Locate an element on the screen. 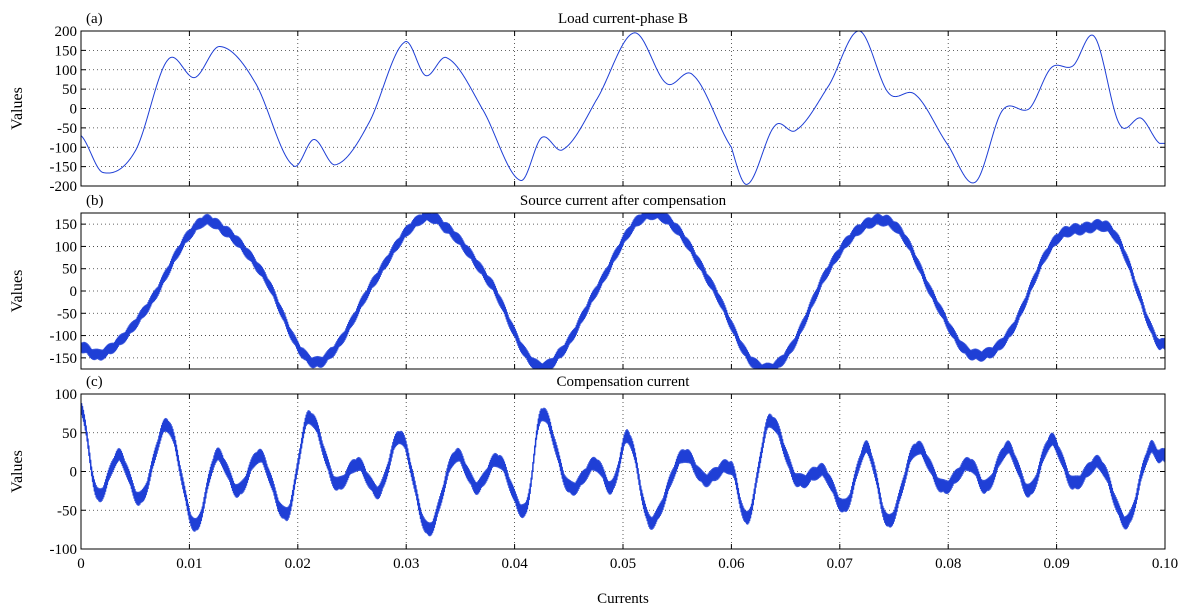 Image resolution: width=1182 pixels, height=611 pixels. x-tick-label: 0 is located at coordinates (81, 564).